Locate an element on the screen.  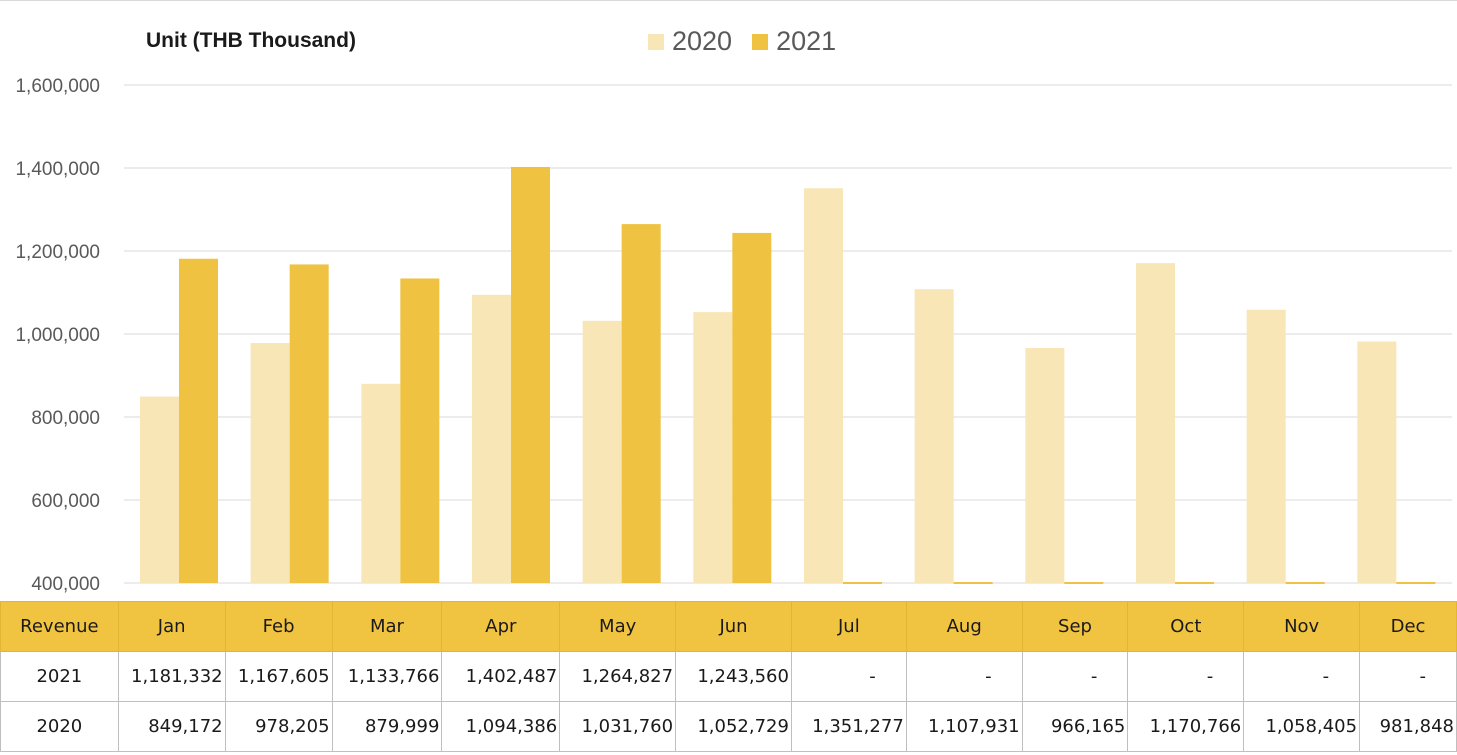
table-cell: 1,058,405 is located at coordinates (1302, 726).